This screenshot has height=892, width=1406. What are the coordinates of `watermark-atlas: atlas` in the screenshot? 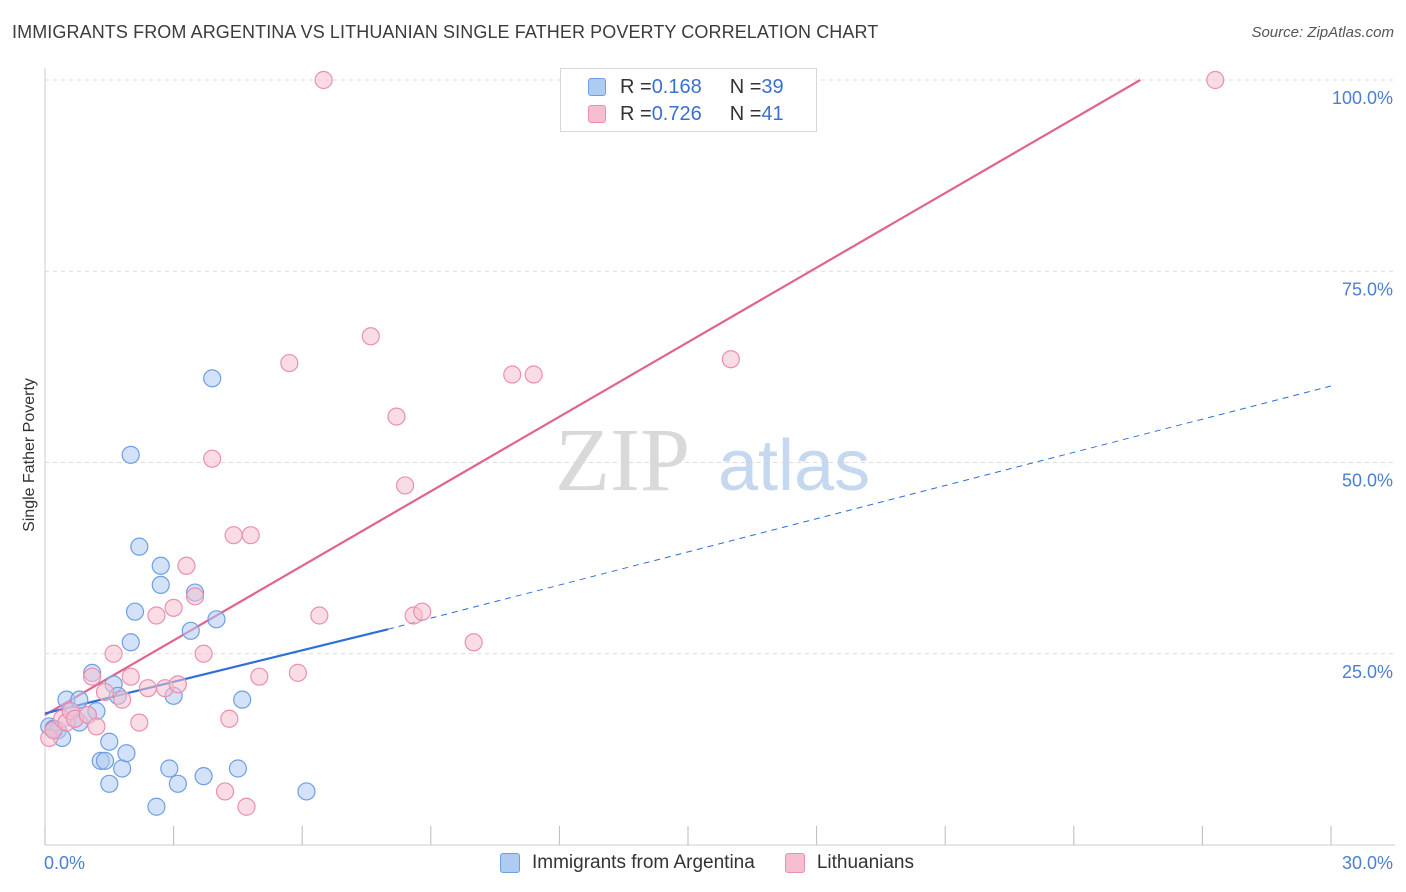 It's located at (794, 466).